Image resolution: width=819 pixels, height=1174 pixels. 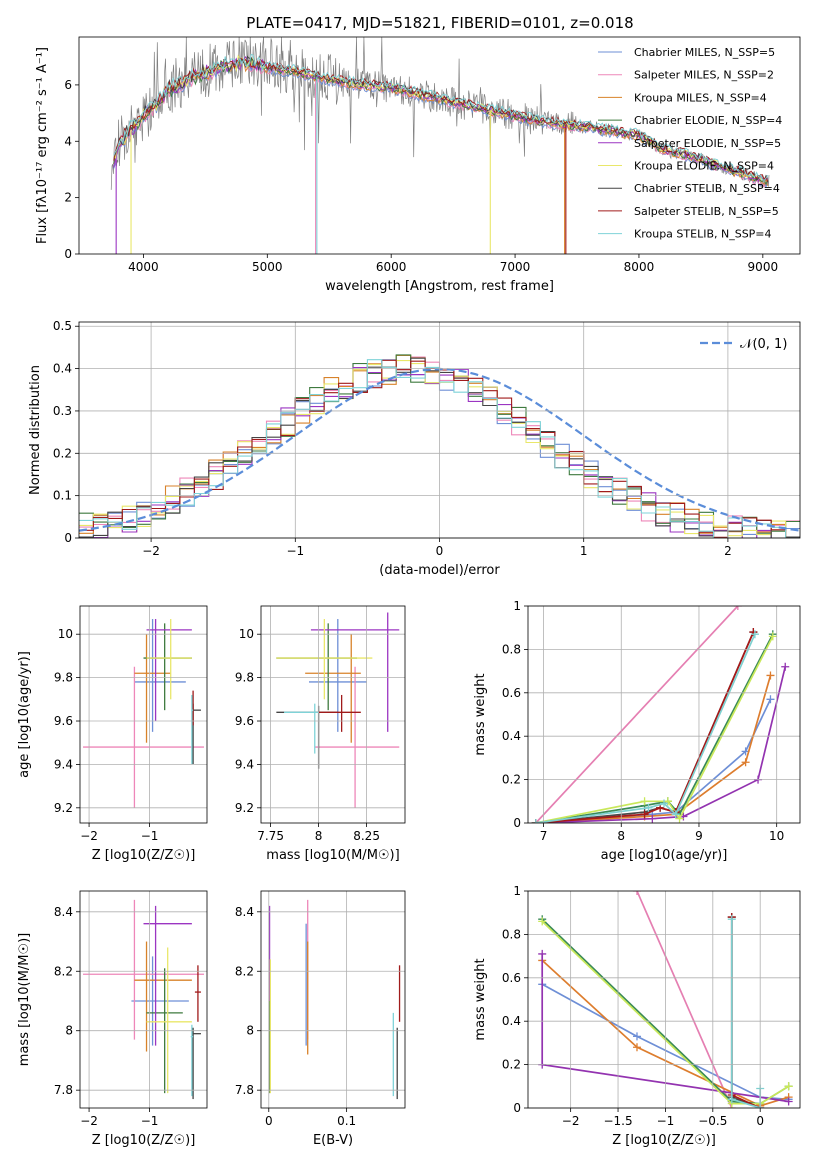 I want to click on x-tick-label: 1, so click(x=584, y=551).